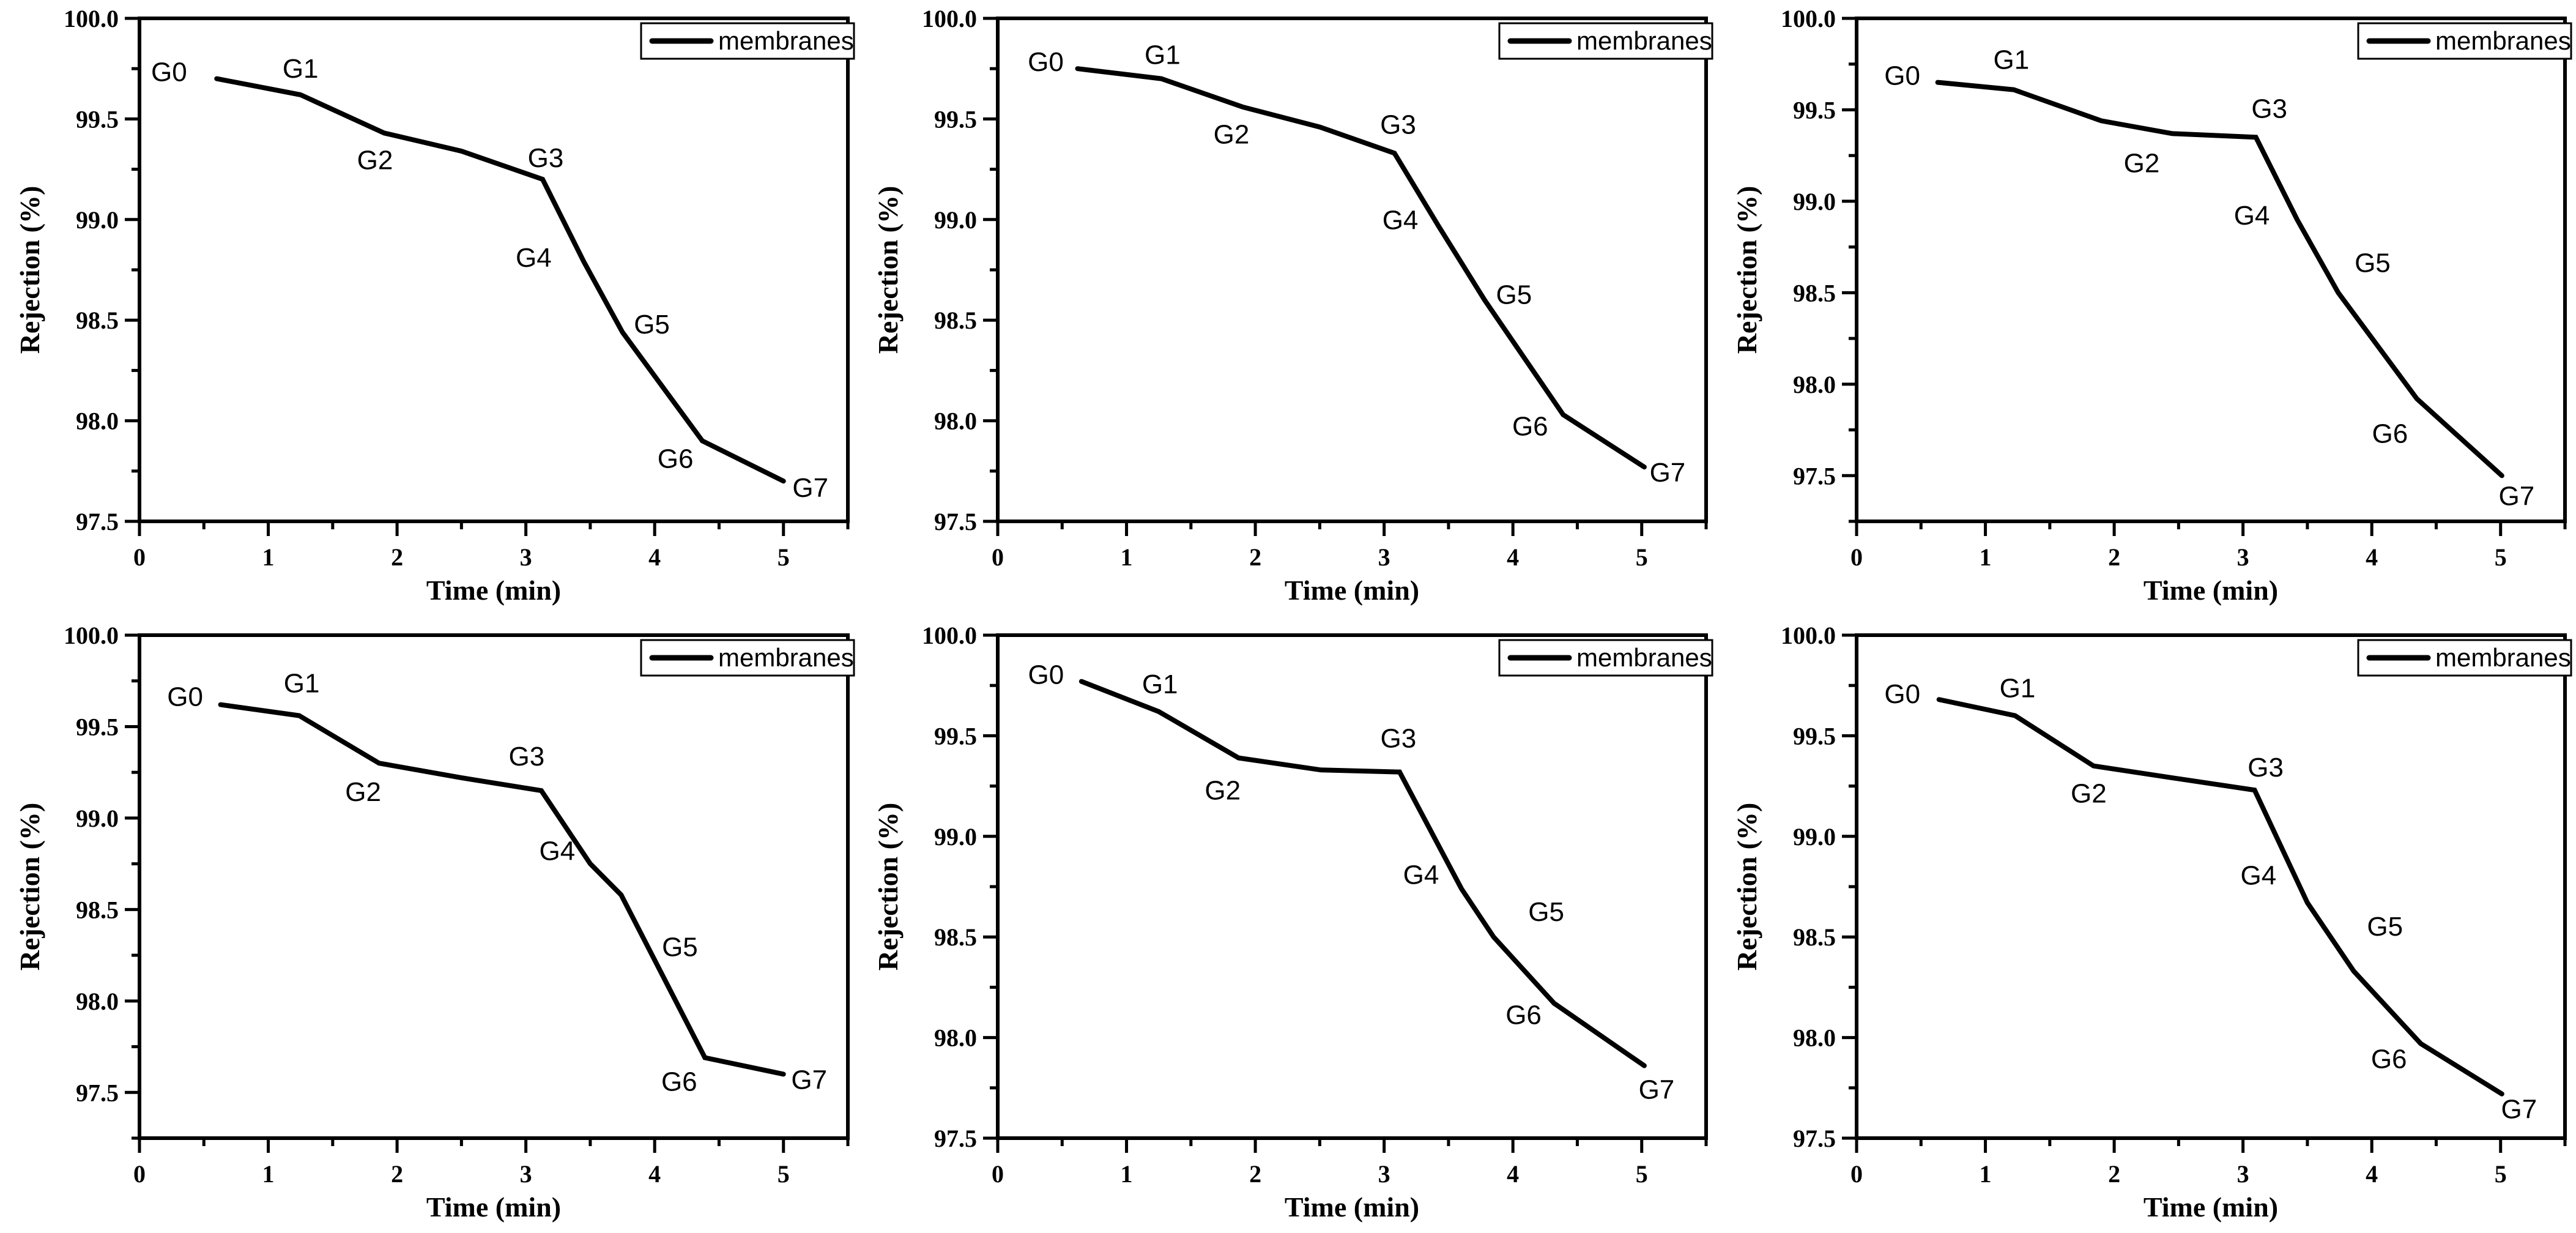  I want to click on point-label-G3: G3, so click(1398, 125).